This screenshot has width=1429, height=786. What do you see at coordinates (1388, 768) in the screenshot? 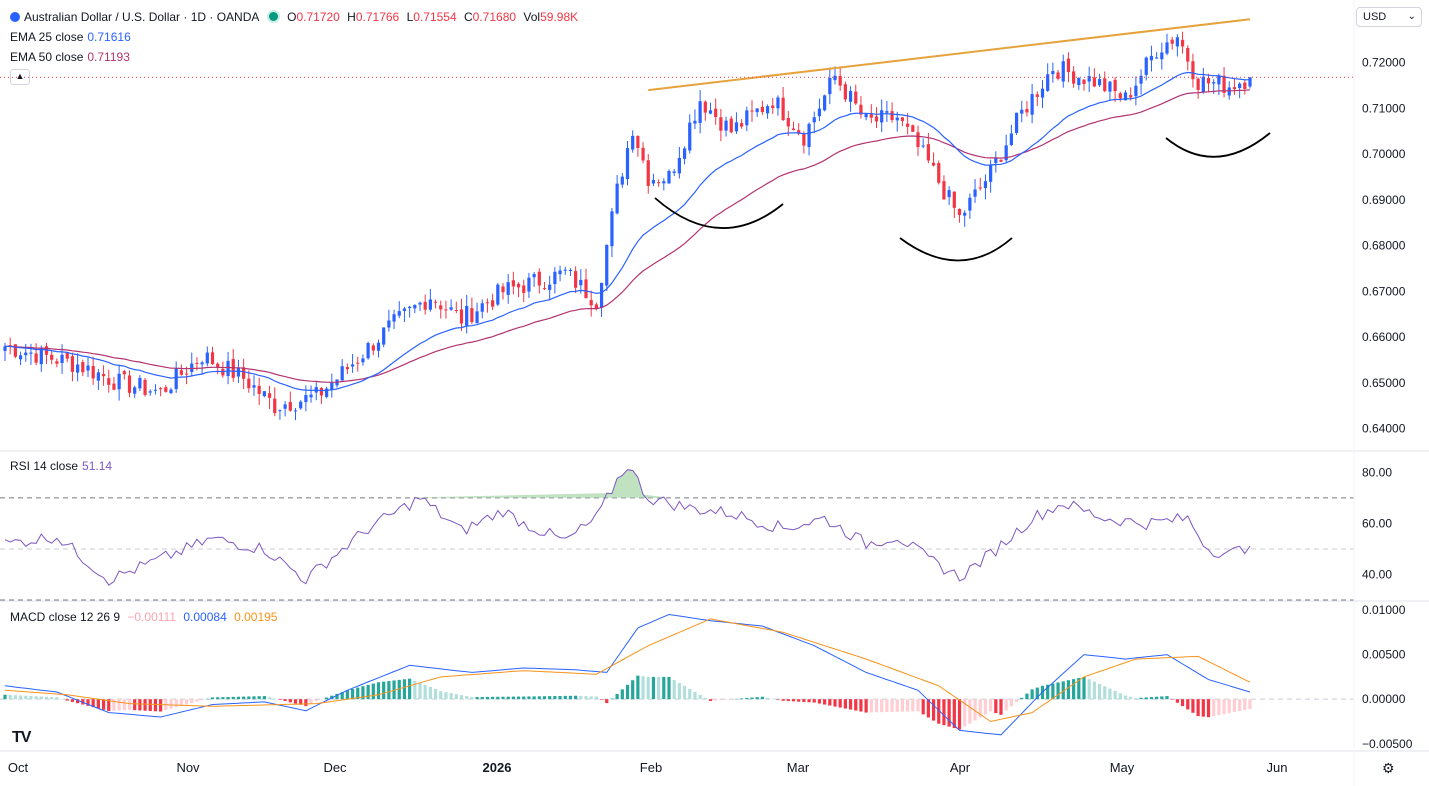
I see `gear-icon: ⚙` at bounding box center [1388, 768].